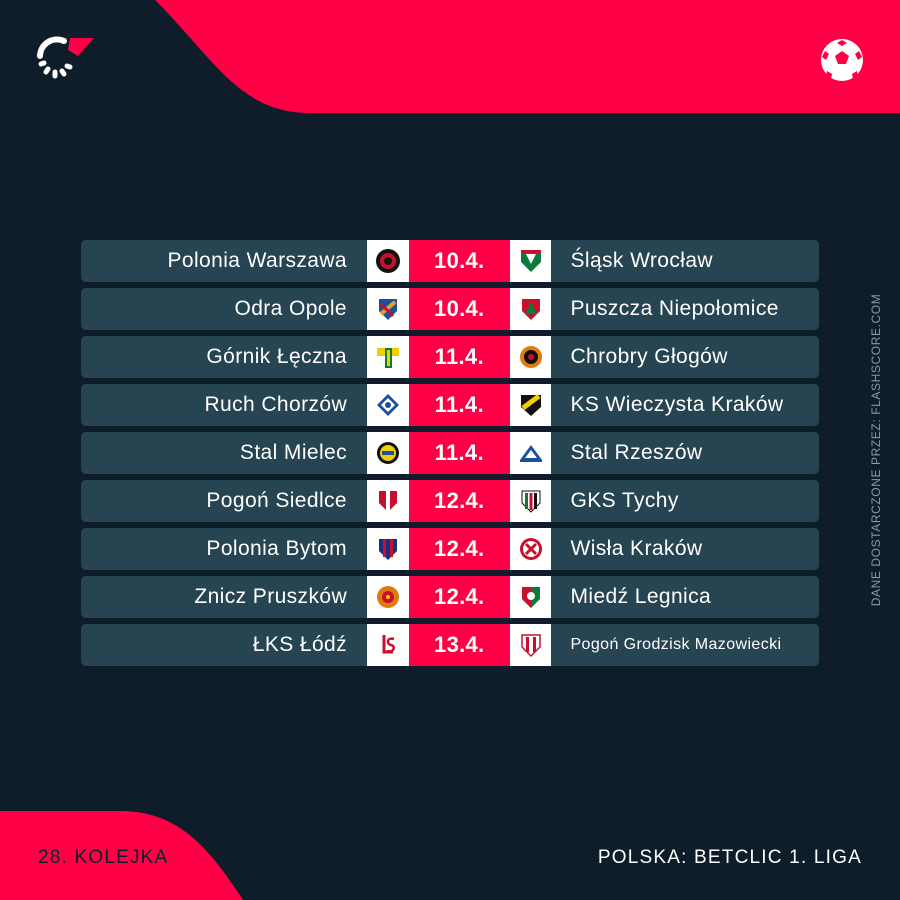 The width and height of the screenshot is (900, 900). I want to click on fixture-row: Polonia Warszawa 10.4. Śląsk Wrocław, so click(450, 261).